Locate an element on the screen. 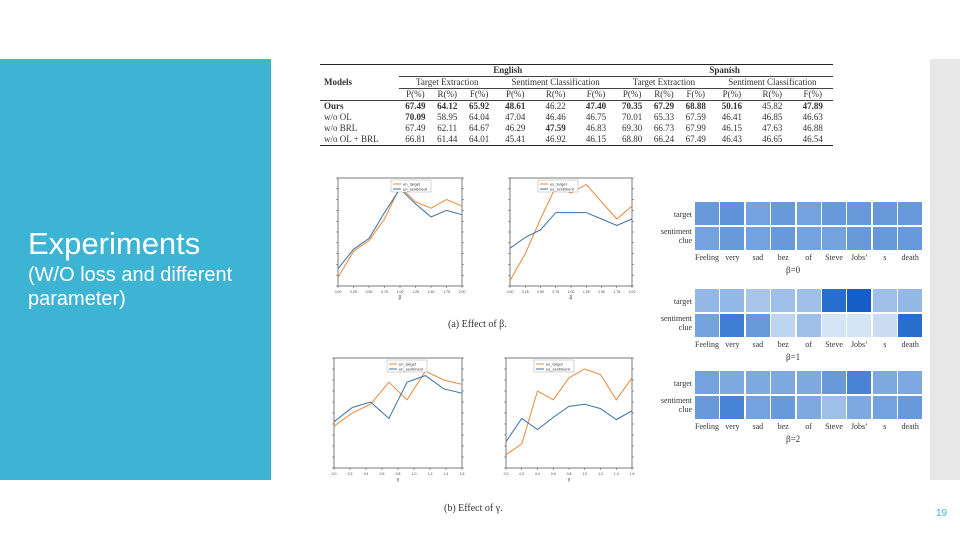 This screenshot has height=540, width=960. table-cell: 46.75 is located at coordinates (596, 117).